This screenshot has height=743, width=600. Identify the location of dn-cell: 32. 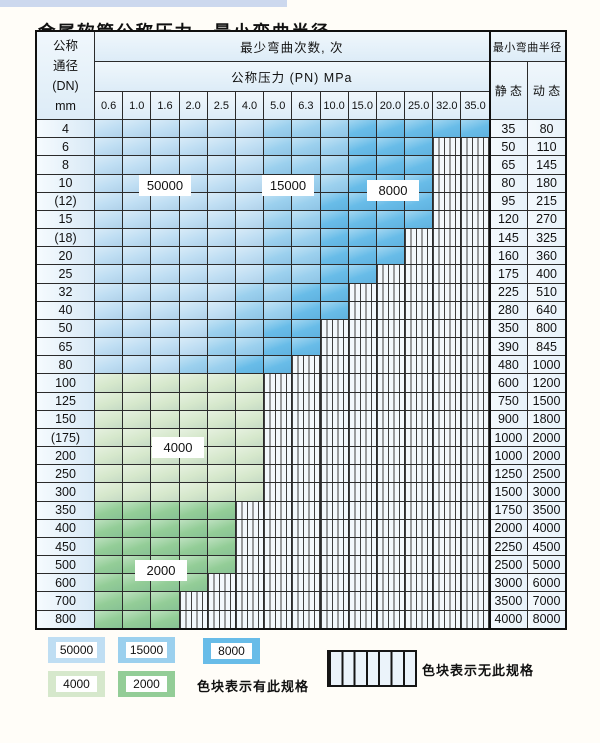
(65, 292).